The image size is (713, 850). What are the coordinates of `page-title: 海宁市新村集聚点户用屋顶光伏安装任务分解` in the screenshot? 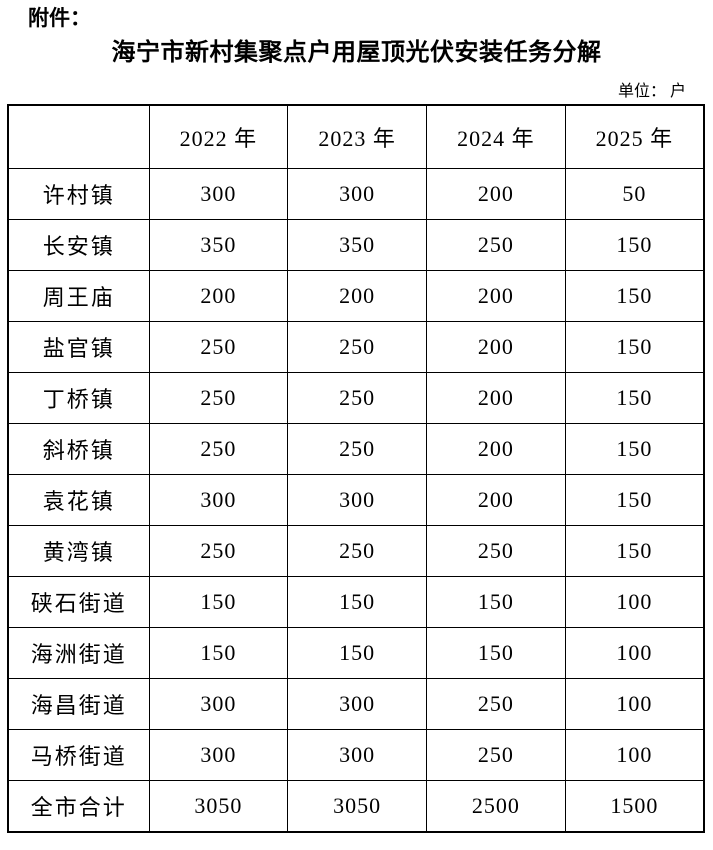 It's located at (356, 53).